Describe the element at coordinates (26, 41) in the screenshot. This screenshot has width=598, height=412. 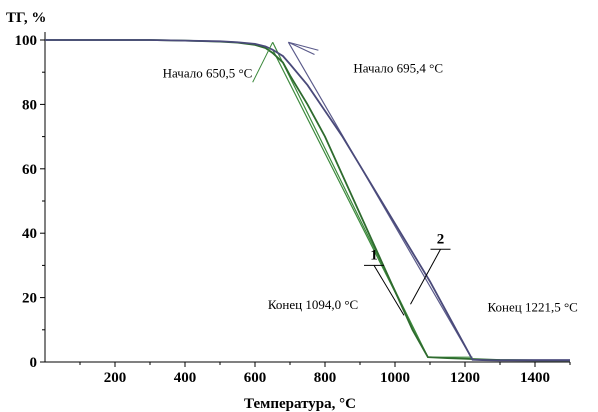
I see `y-tick-label: 100` at that location.